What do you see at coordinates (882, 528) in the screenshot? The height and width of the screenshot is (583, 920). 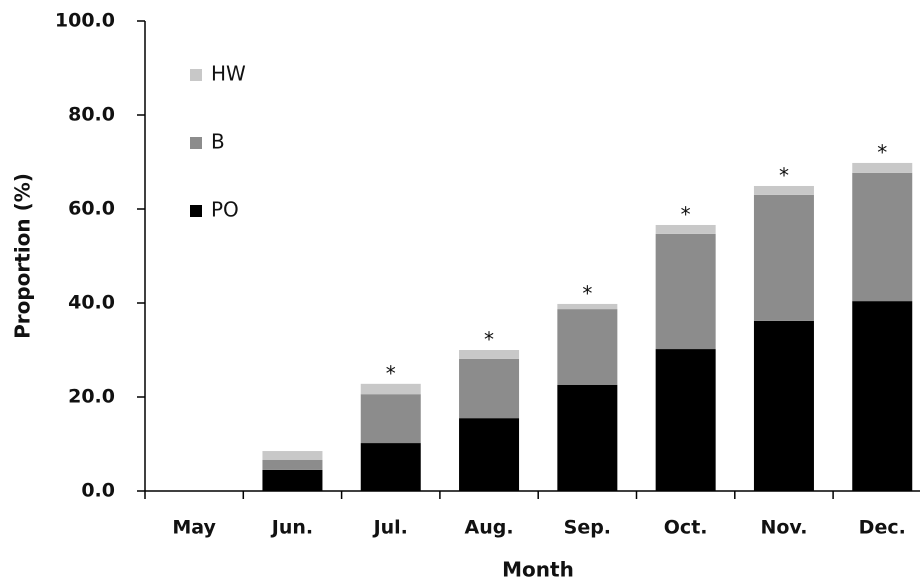 I see `x-tick-label: Dec.` at bounding box center [882, 528].